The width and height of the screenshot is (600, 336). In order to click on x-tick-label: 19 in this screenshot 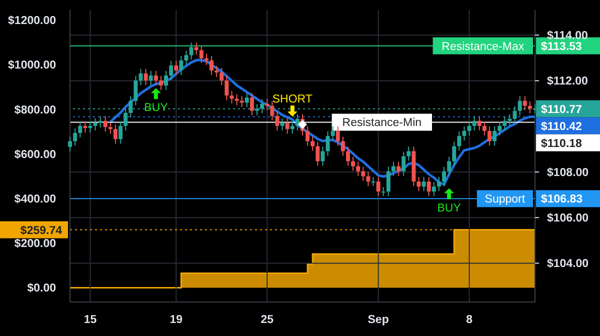, I will do `click(176, 320)`.